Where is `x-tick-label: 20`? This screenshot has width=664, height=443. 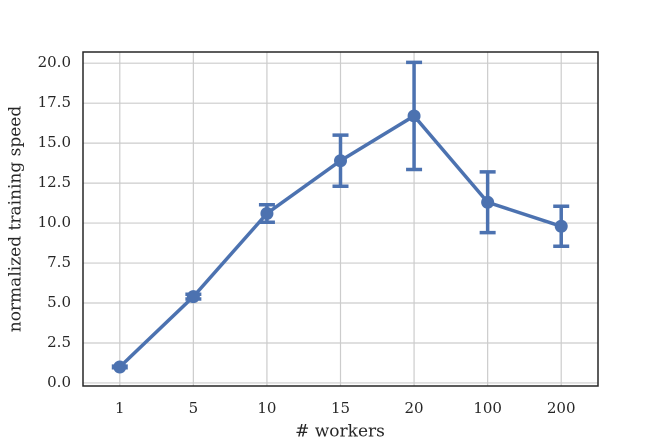
x-tick-label: 20 is located at coordinates (414, 408).